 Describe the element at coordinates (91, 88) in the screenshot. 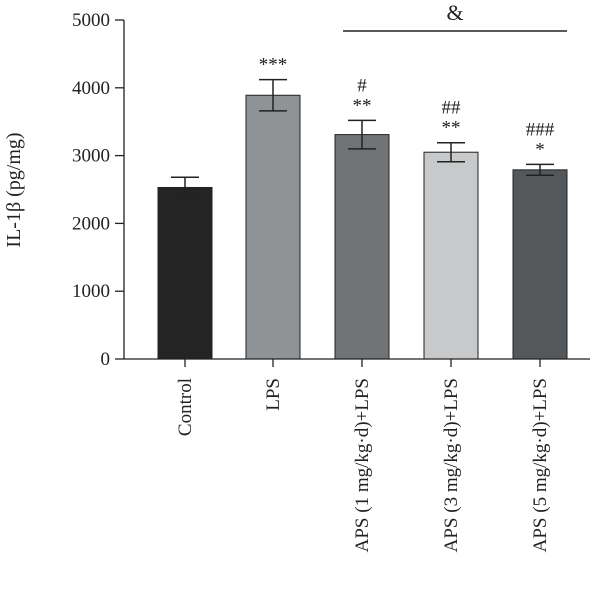

I see `y-tick-label: 4000` at that location.